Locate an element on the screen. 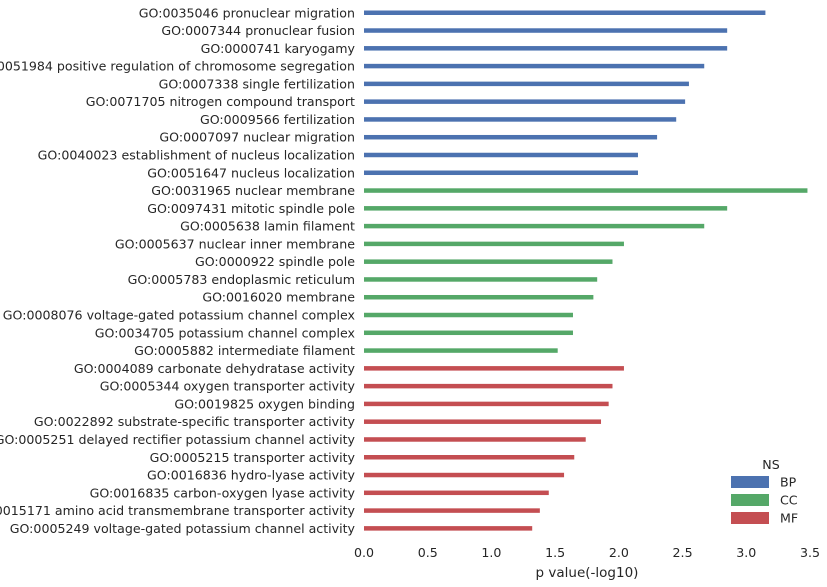 The image size is (827, 587). legend-swatch-cc is located at coordinates (750, 500).